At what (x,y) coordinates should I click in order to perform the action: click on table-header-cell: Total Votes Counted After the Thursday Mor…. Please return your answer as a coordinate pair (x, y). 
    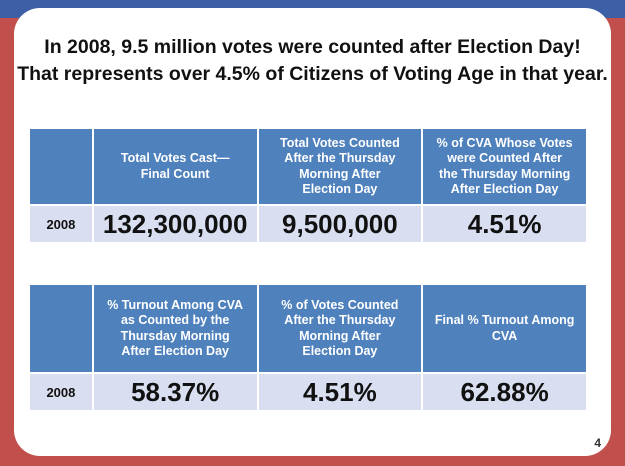
    Looking at the image, I should click on (340, 166).